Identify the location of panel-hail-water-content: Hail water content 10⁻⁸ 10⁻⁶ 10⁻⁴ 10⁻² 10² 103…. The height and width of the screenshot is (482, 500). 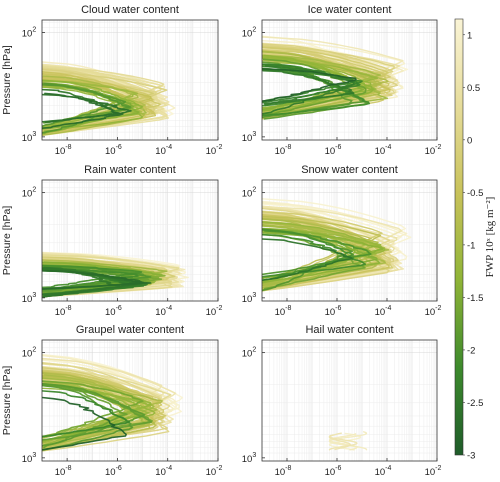
(342, 403).